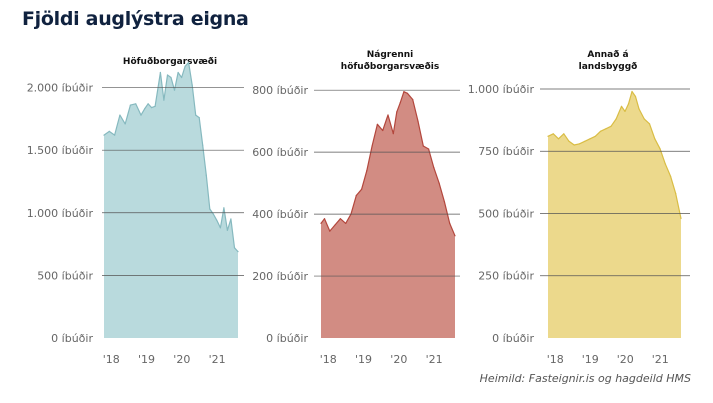 The height and width of the screenshot is (403, 713). What do you see at coordinates (280, 214) in the screenshot?
I see `y-tick-label: 400 íbúðir` at bounding box center [280, 214].